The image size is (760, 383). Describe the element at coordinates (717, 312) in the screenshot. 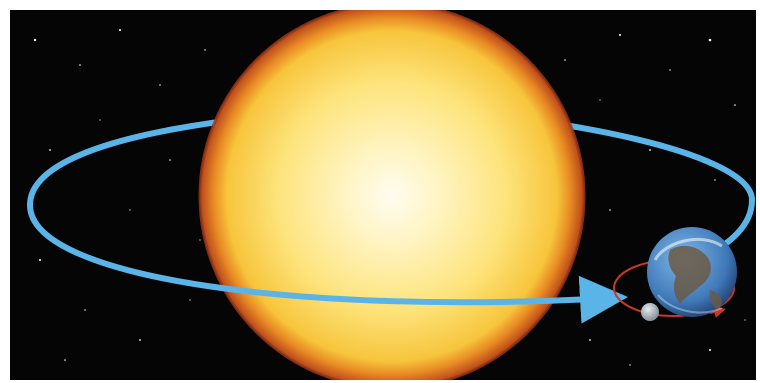

I see `moon-orbit-arrow-icon` at that location.